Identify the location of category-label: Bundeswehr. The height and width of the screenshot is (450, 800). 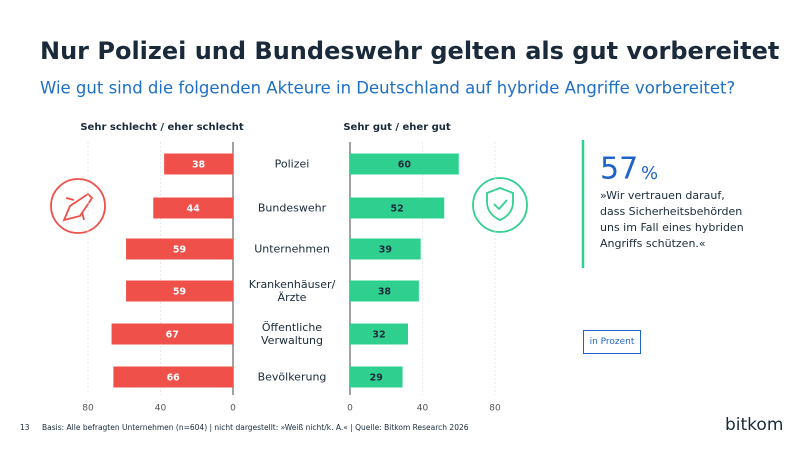
(292, 208).